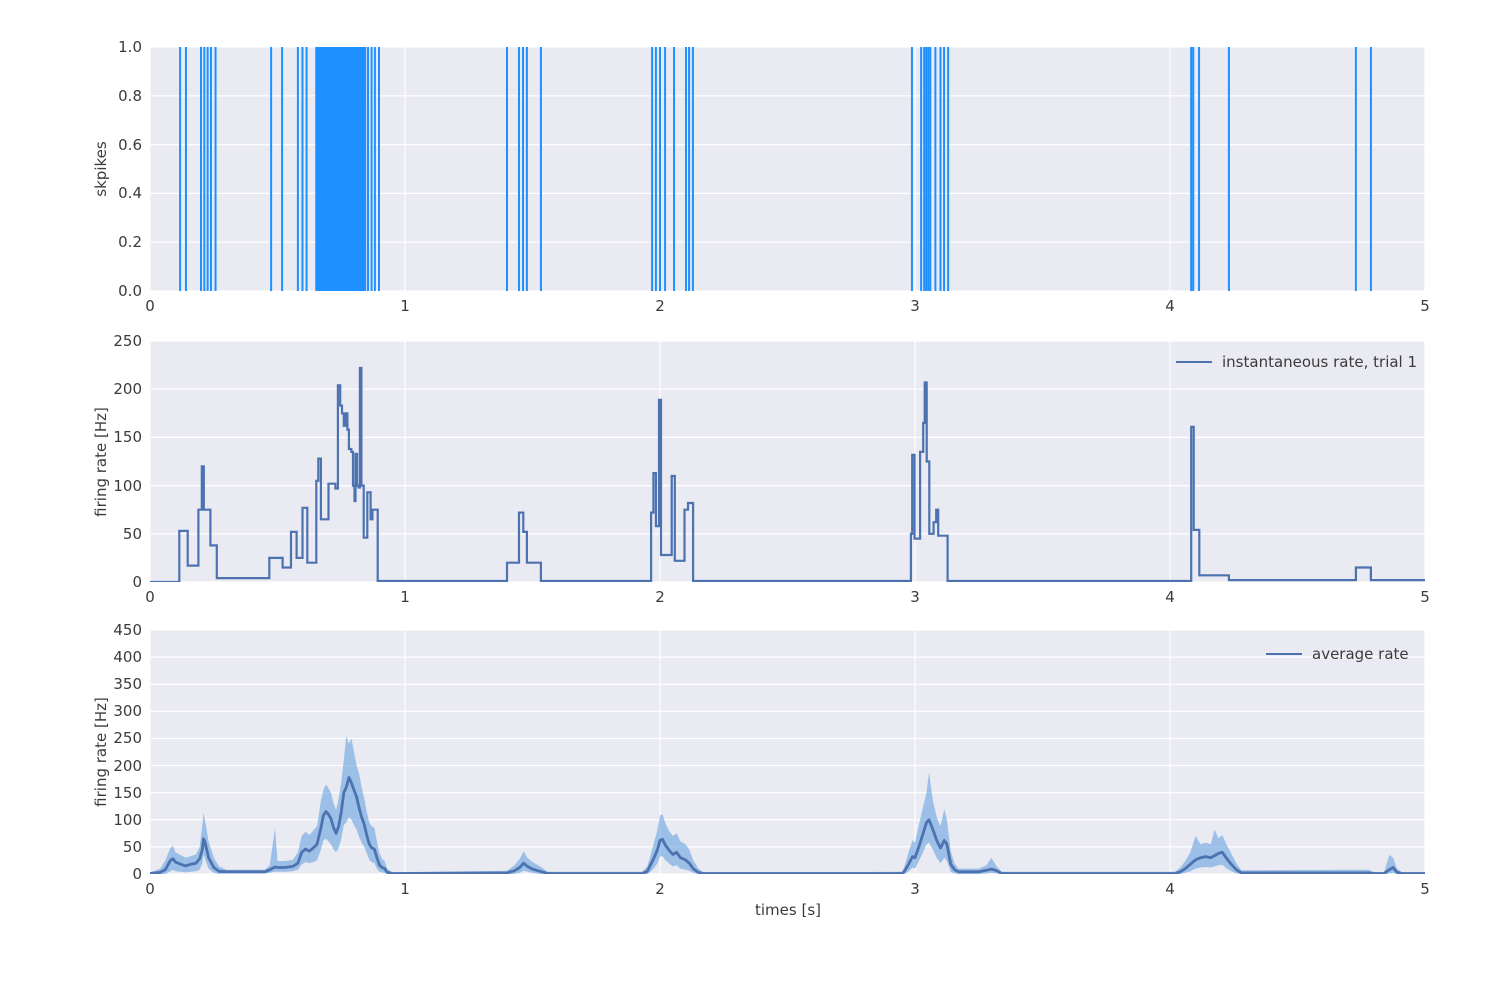 The height and width of the screenshot is (1000, 1500). Describe the element at coordinates (1284, 654) in the screenshot. I see `legend-line-sample-average` at that location.